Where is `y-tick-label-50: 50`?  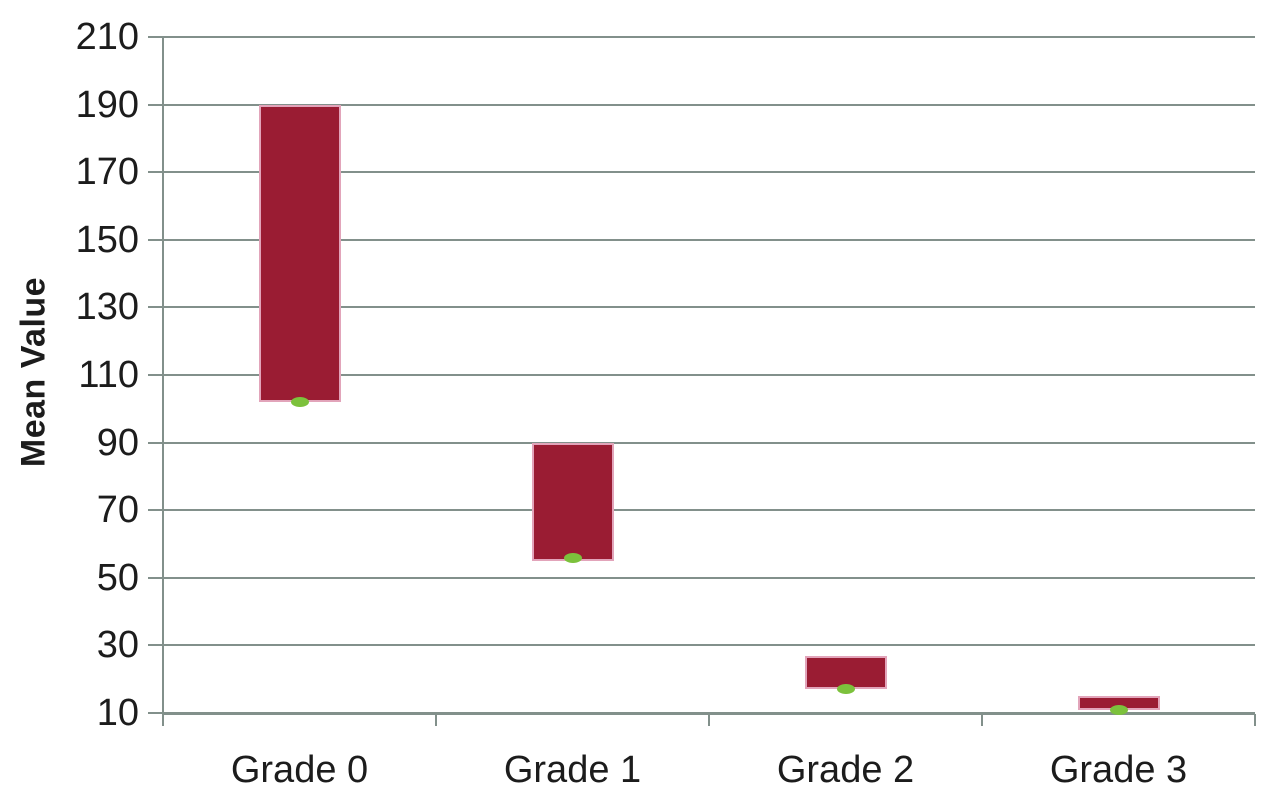 y-tick-label-50: 50 is located at coordinates (117, 577).